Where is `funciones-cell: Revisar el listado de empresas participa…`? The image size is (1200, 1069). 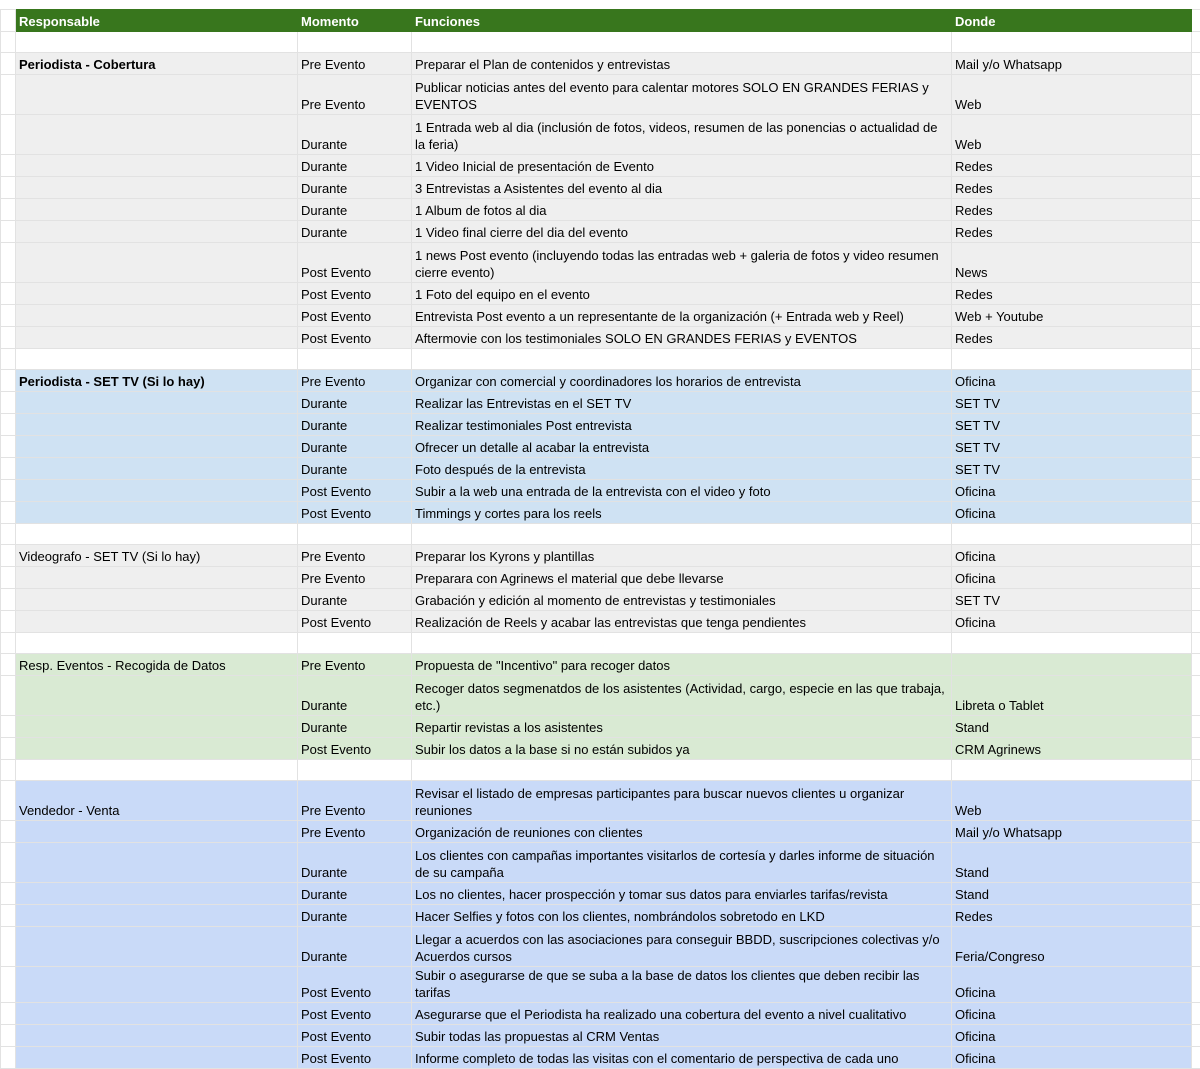 funciones-cell: Revisar el listado de empresas participa… is located at coordinates (682, 801).